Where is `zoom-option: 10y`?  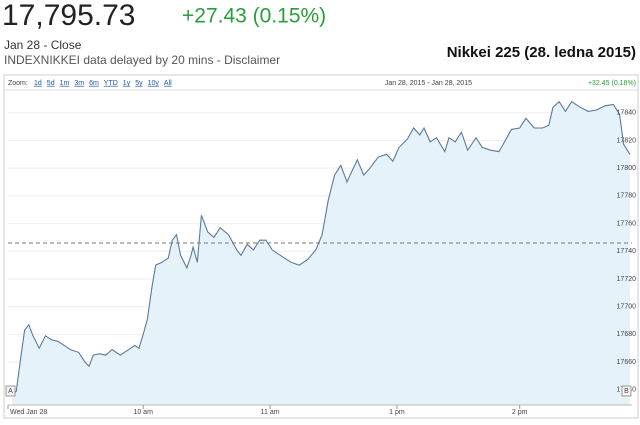 zoom-option: 10y is located at coordinates (154, 83).